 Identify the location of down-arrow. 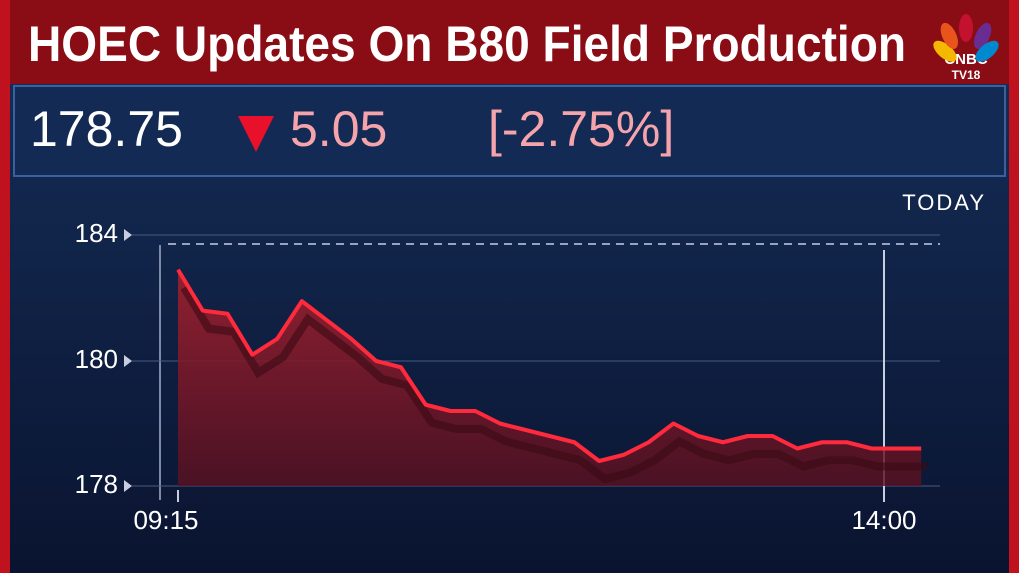
(256, 134).